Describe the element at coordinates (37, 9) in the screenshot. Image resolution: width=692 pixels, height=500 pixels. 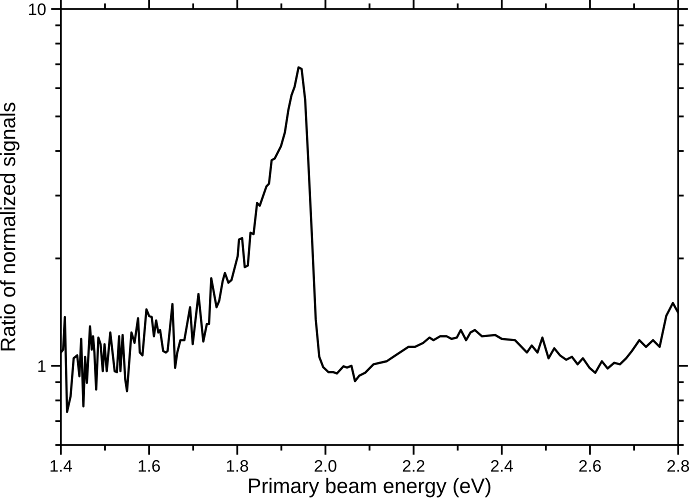
I see `y-tick-label: 10` at that location.